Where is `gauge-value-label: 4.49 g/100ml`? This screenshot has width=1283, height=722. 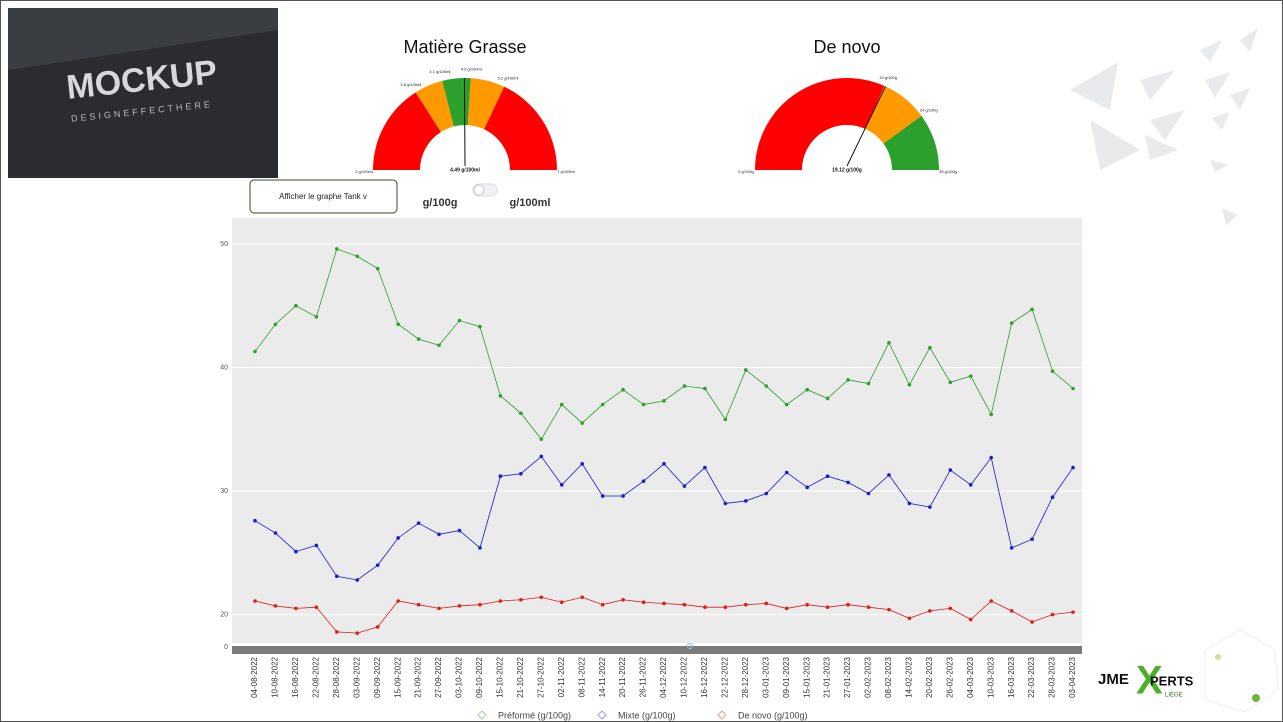
gauge-value-label: 4.49 g/100ml is located at coordinates (465, 170).